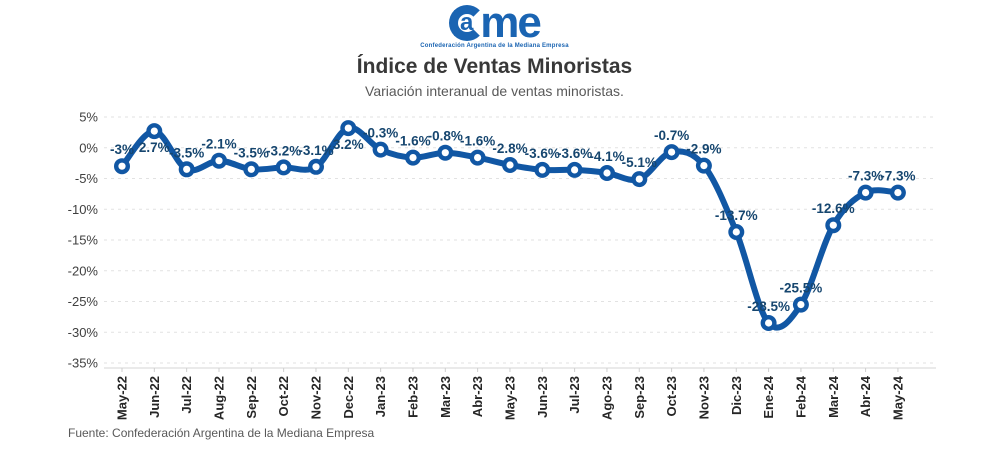  I want to click on chart-title: Índice de Ventas Minoristas, so click(494, 66).